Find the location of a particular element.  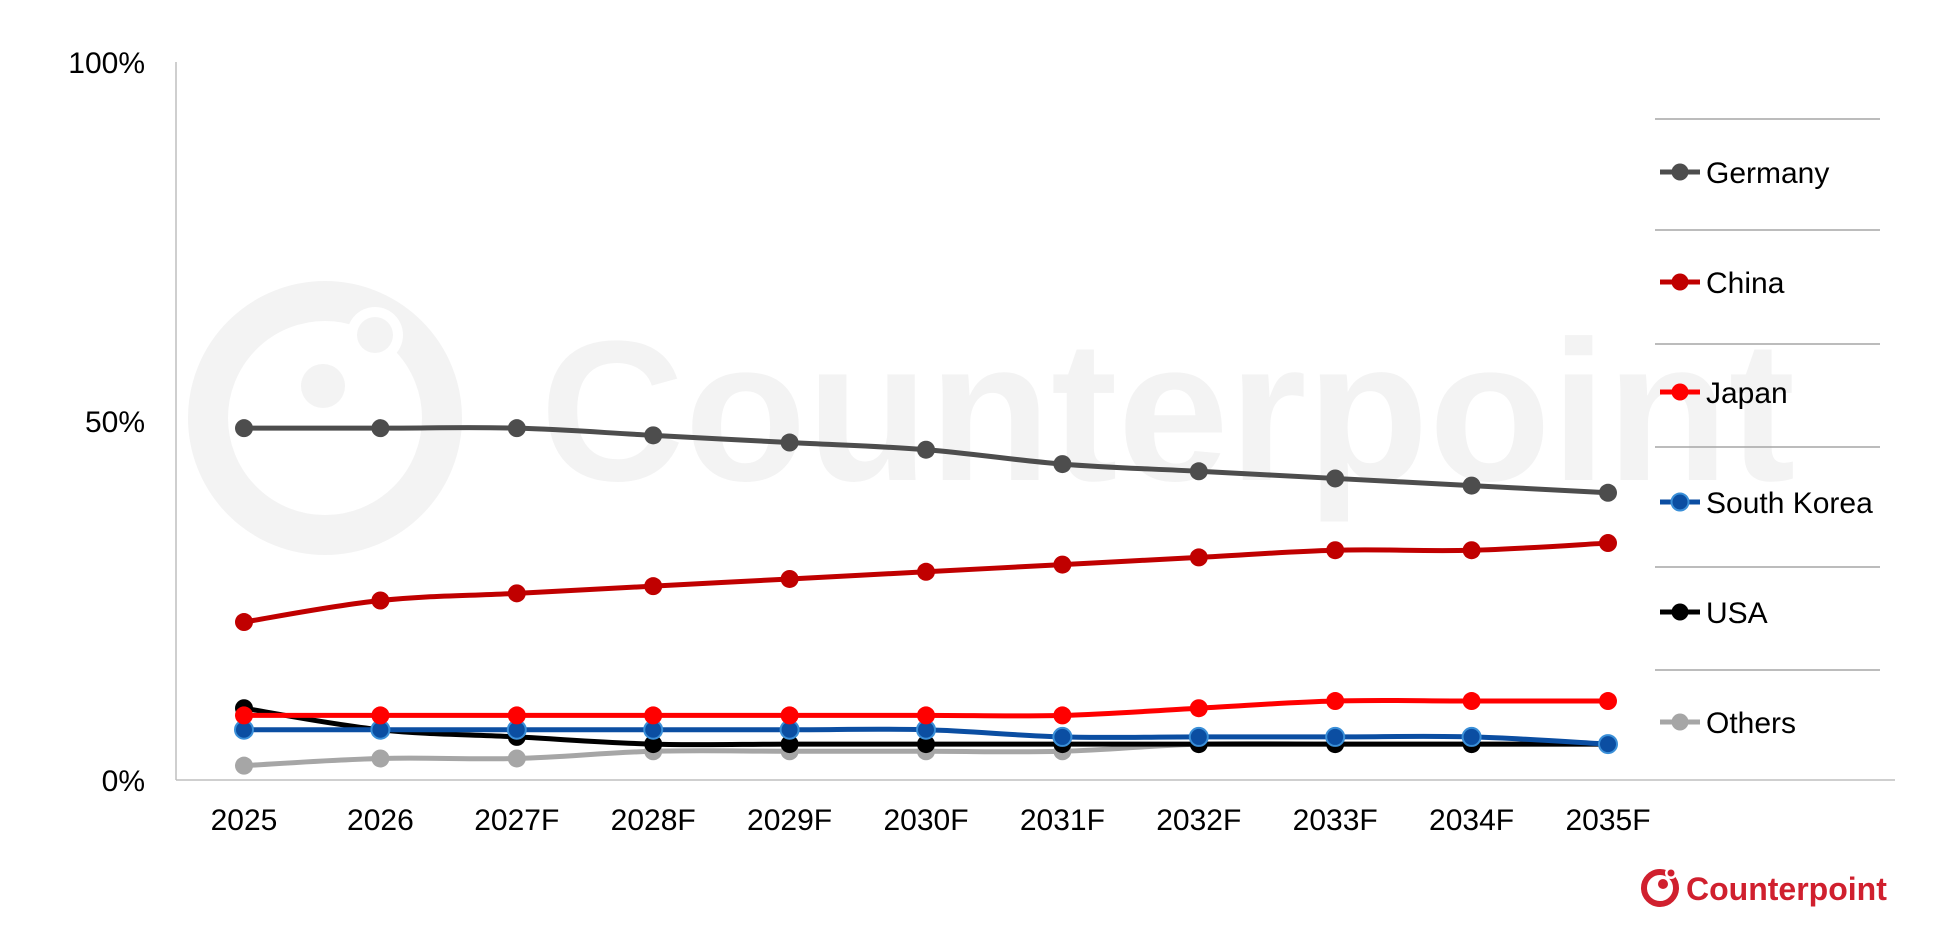

legend-label: Germany is located at coordinates (1767, 173).